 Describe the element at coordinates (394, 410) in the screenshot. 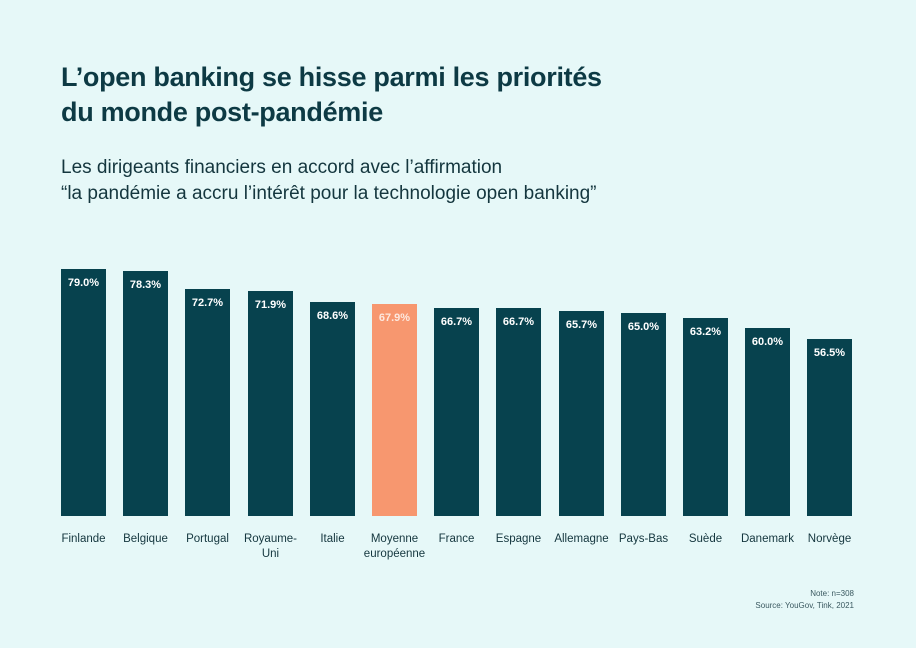

I see `bar: 67.9%` at that location.